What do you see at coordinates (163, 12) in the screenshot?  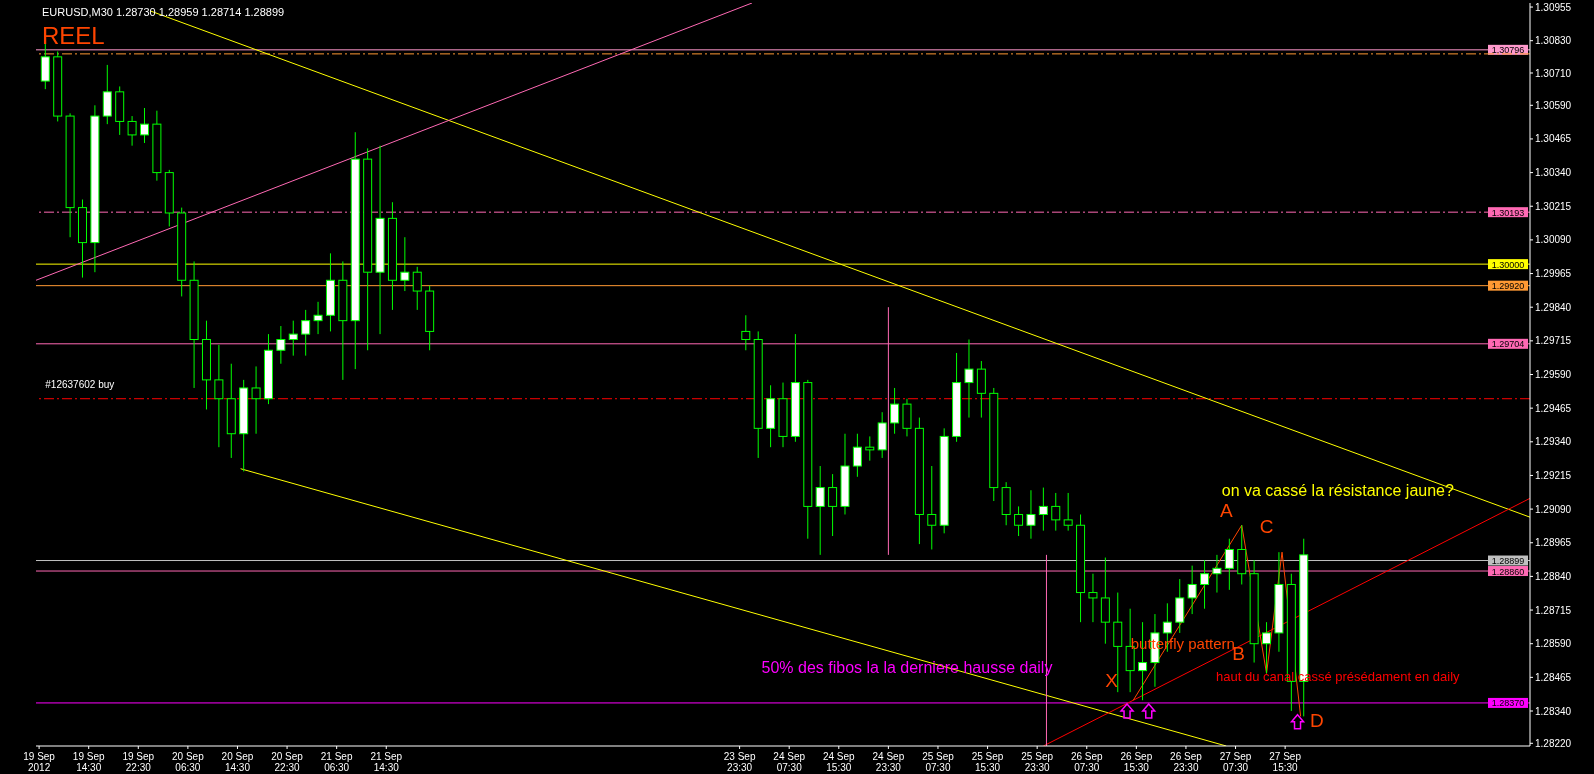 I see `chart-title: EURUSD,M30 1.28730 1.28959 1.28714 1.28899` at bounding box center [163, 12].